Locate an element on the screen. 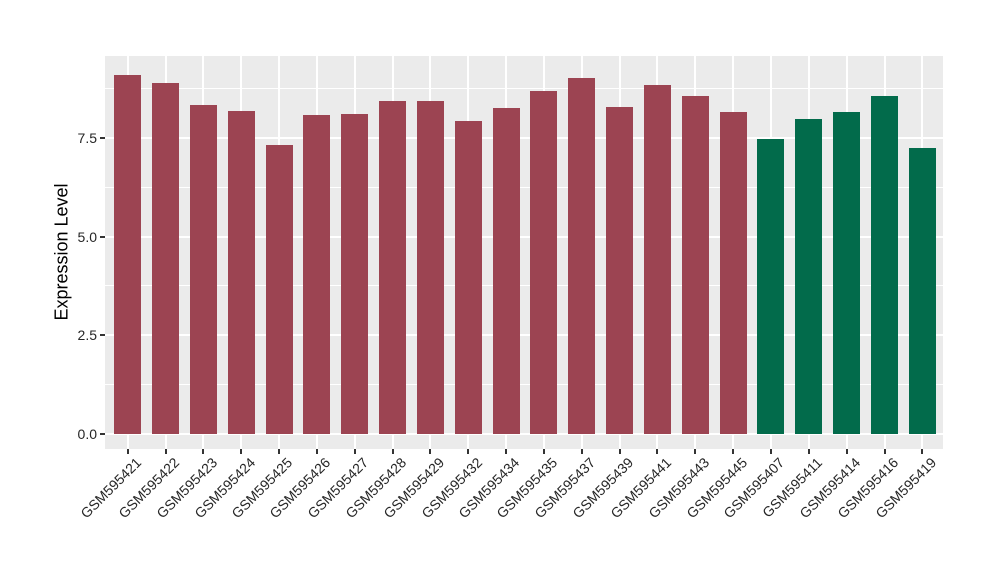  bar-GSM595426 is located at coordinates (317, 274).